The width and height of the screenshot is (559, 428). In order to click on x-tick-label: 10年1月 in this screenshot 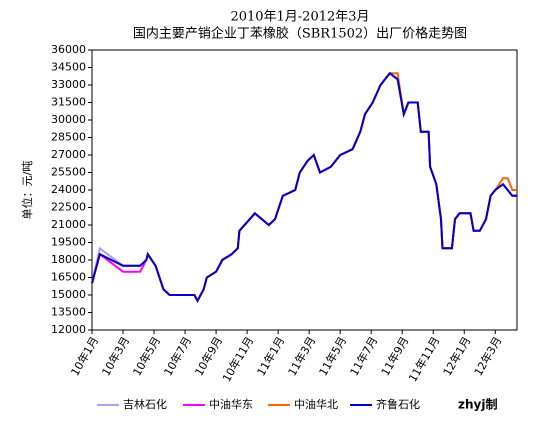, I will do `click(85, 356)`.